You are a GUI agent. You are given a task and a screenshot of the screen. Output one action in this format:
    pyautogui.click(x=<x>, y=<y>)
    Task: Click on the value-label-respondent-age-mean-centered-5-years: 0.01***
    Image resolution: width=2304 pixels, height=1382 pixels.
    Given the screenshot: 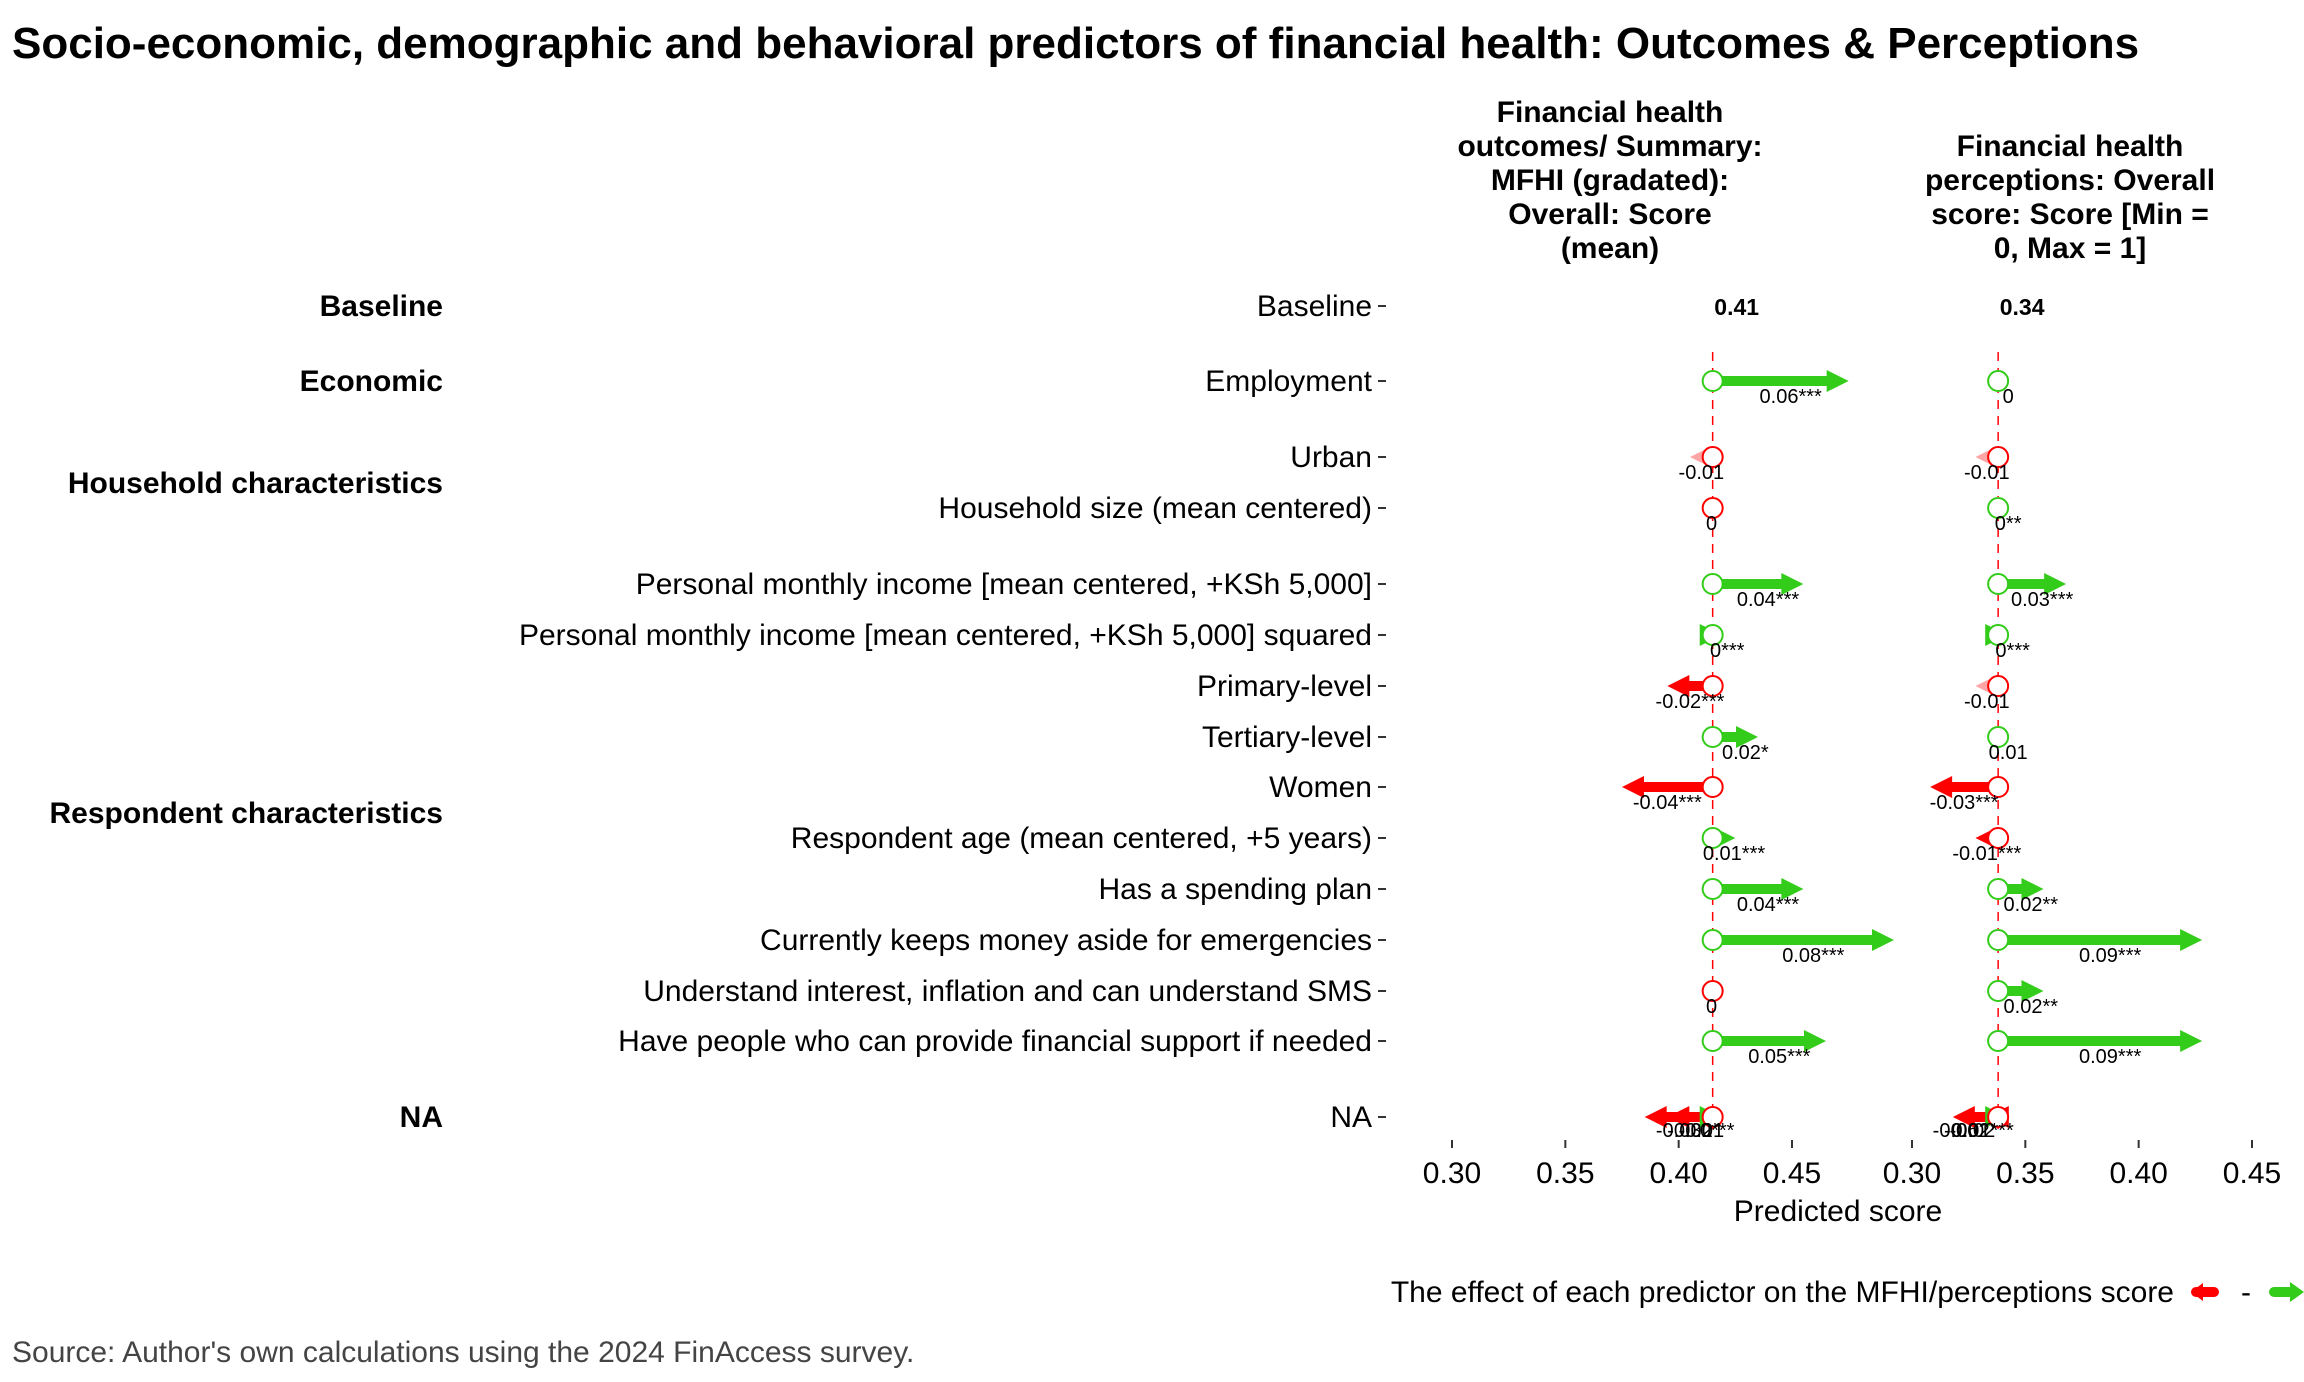 What is the action you would take?
    pyautogui.click(x=1734, y=854)
    